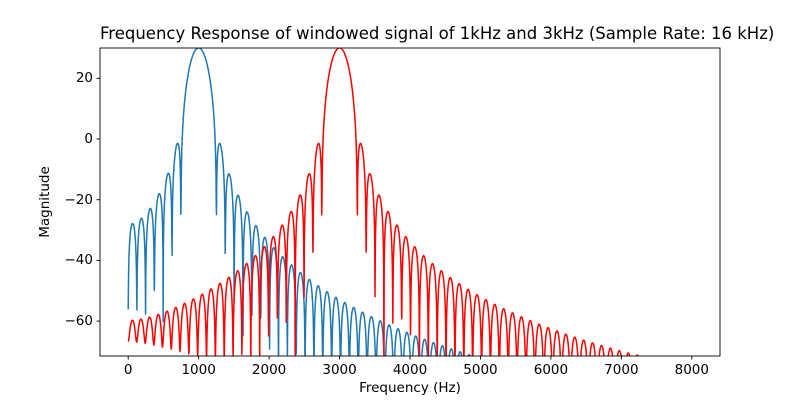  Describe the element at coordinates (128, 370) in the screenshot. I see `x-tick-label: 0` at that location.